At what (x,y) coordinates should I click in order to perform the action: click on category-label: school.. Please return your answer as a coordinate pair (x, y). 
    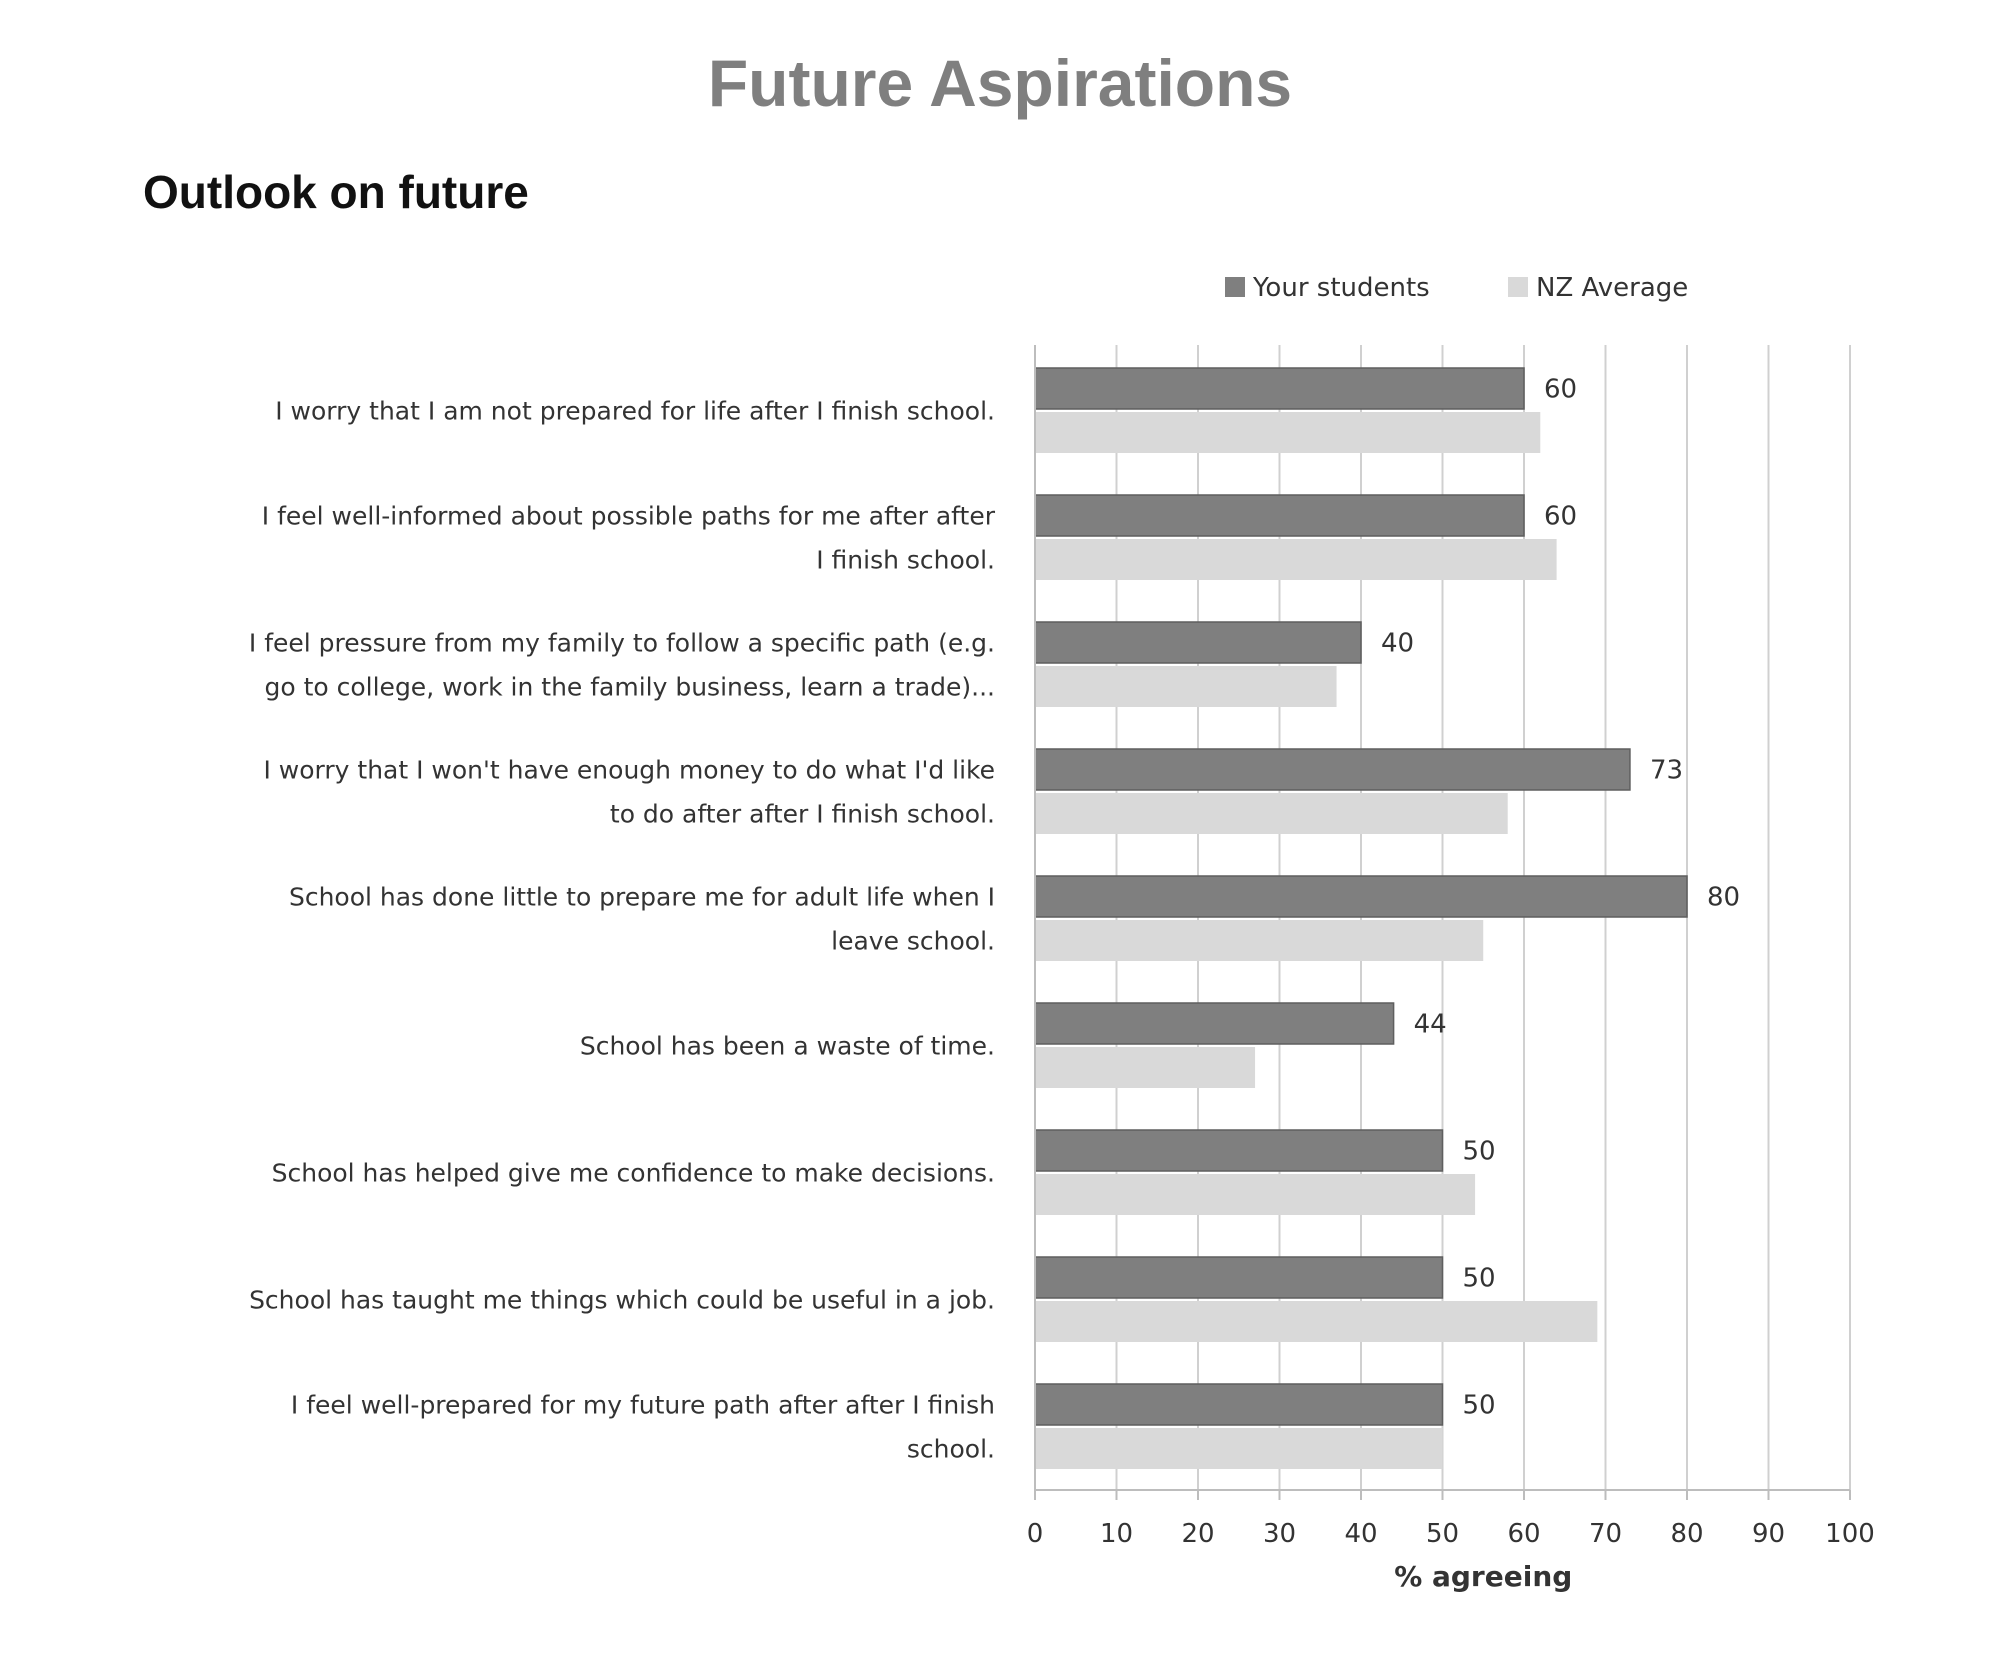
    Looking at the image, I should click on (951, 1449).